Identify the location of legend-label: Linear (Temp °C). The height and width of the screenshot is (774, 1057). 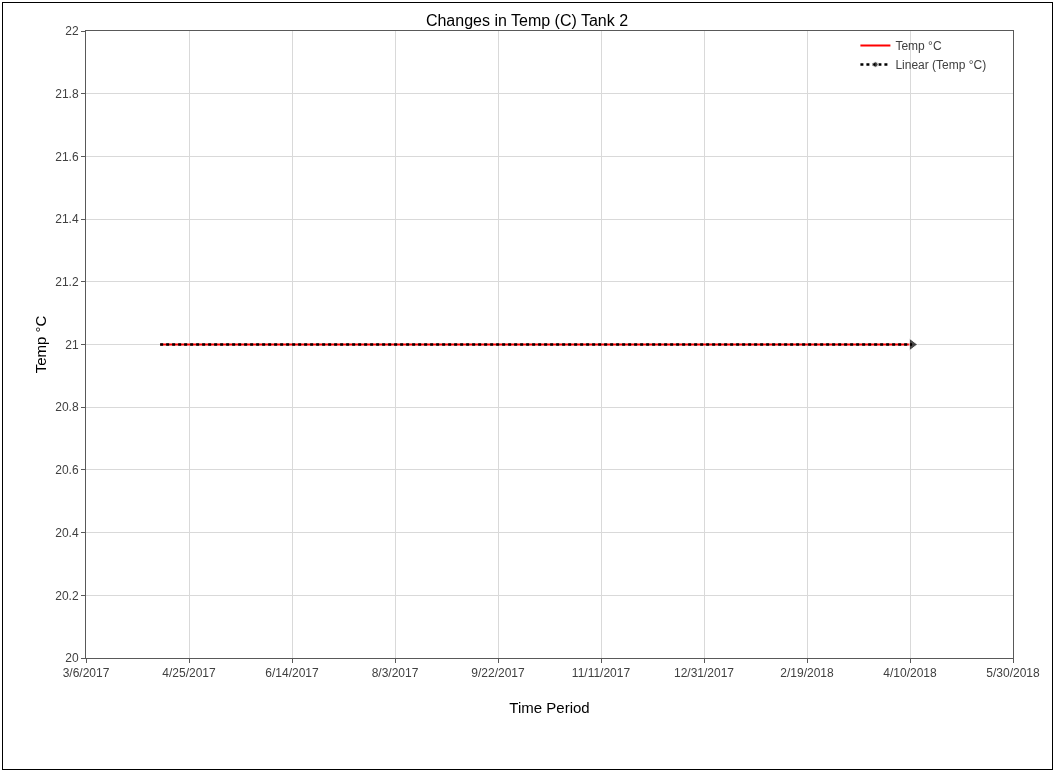
(941, 65).